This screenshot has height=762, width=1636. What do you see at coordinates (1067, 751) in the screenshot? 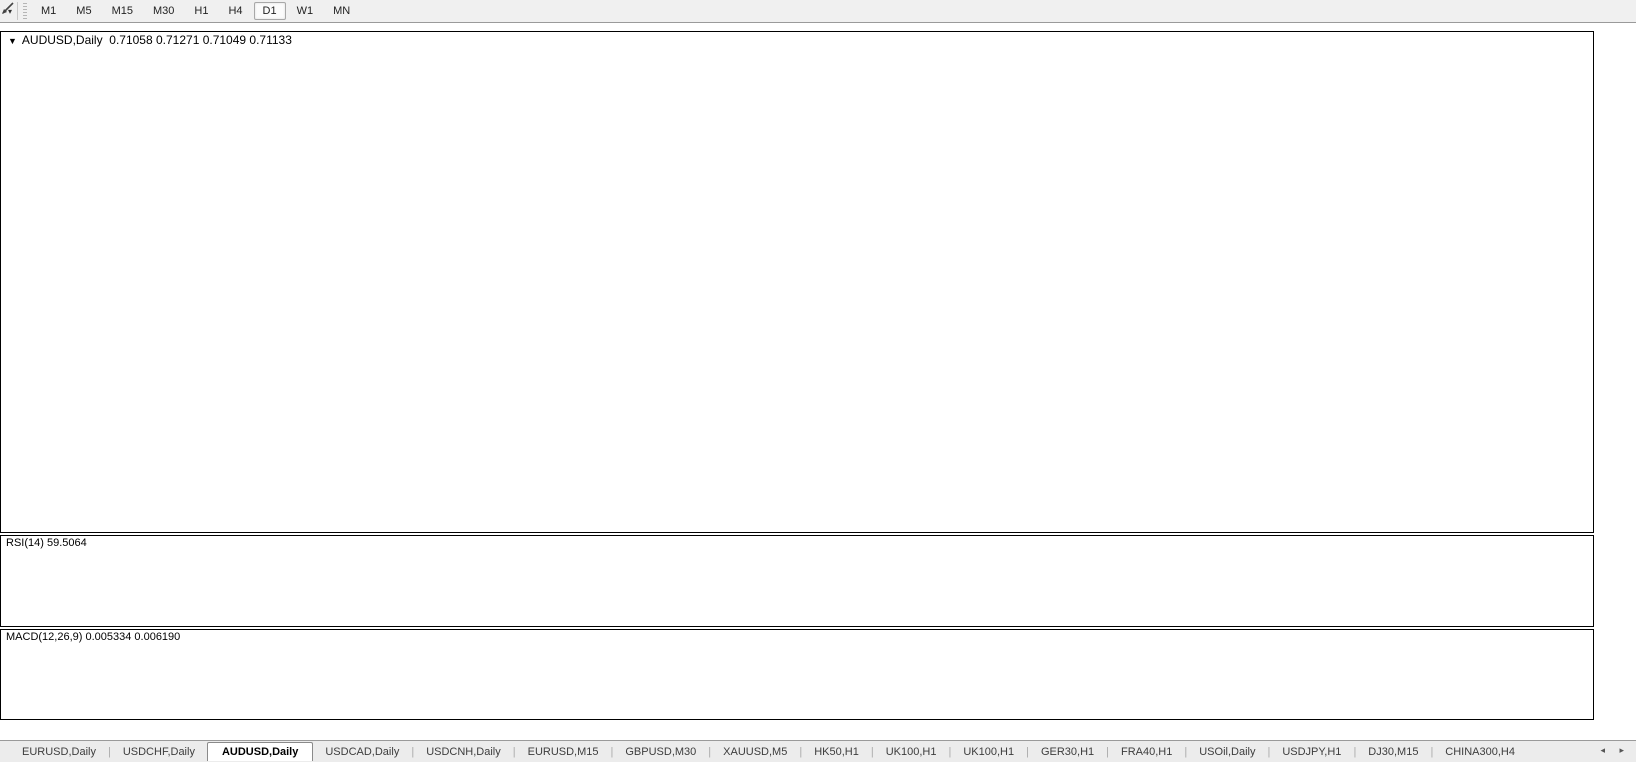
I see `tab-ger30-h1: GER30,H1` at bounding box center [1067, 751].